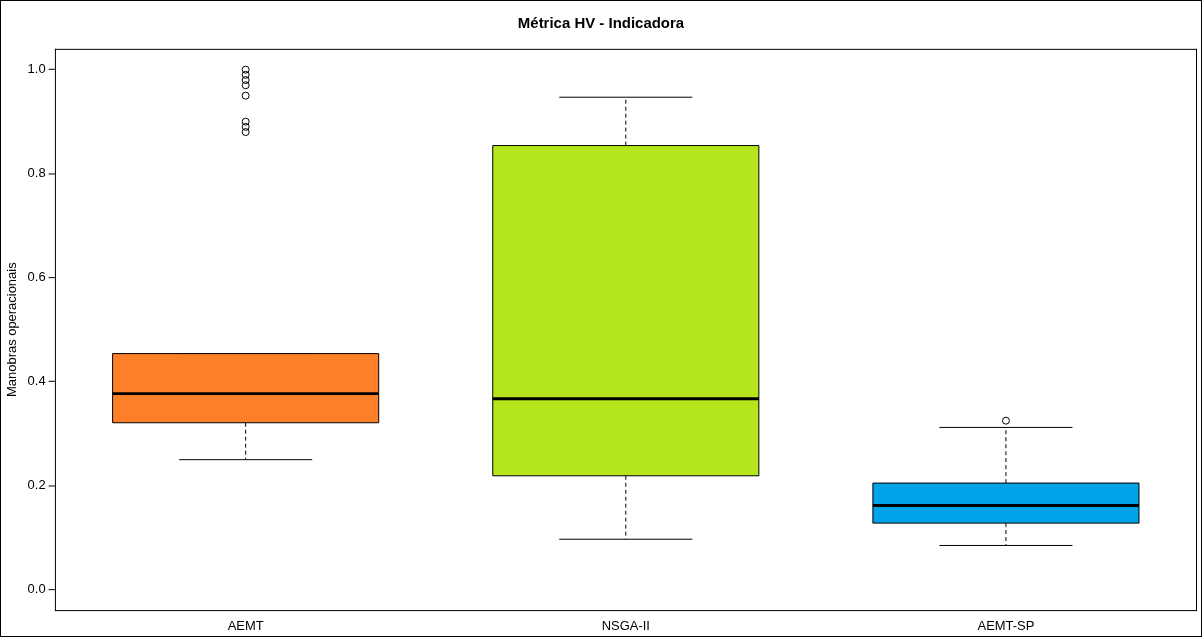 This screenshot has height=639, width=1204. What do you see at coordinates (36, 381) in the screenshot?
I see `y-tick-label: 0.4` at bounding box center [36, 381].